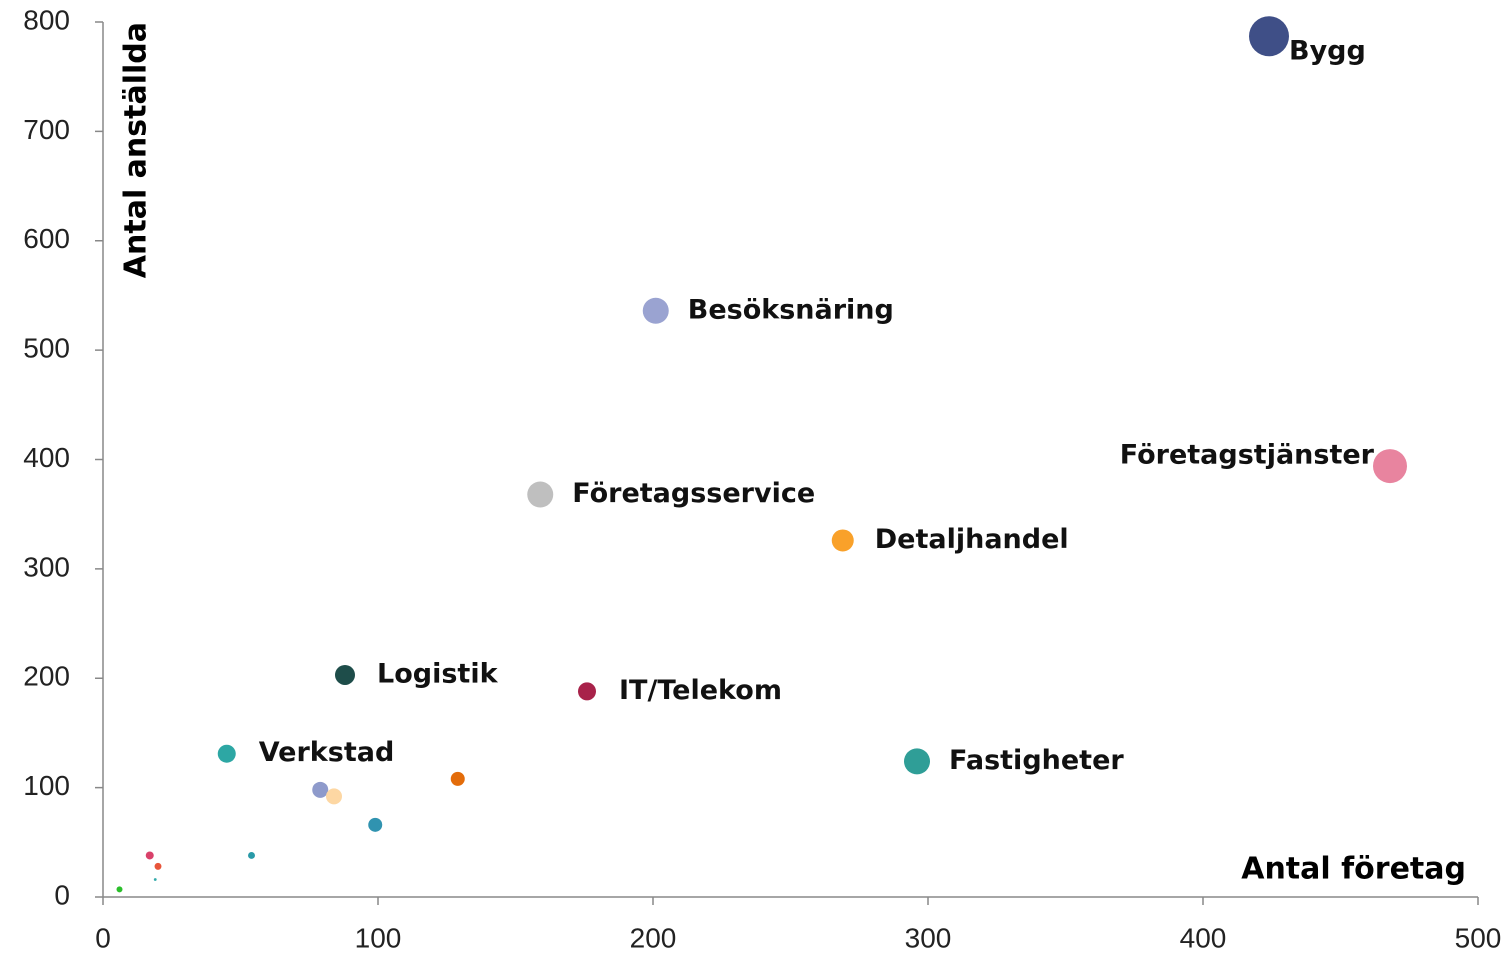 The width and height of the screenshot is (1510, 962). Describe the element at coordinates (103, 937) in the screenshot. I see `x-tick-label: 0` at that location.